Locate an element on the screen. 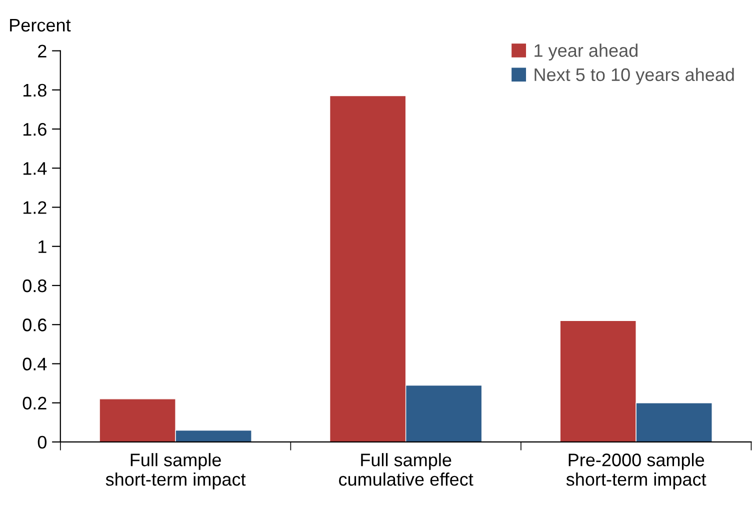 The width and height of the screenshot is (755, 508). x-tick-label: Full sample cumulative effect is located at coordinates (406, 469).